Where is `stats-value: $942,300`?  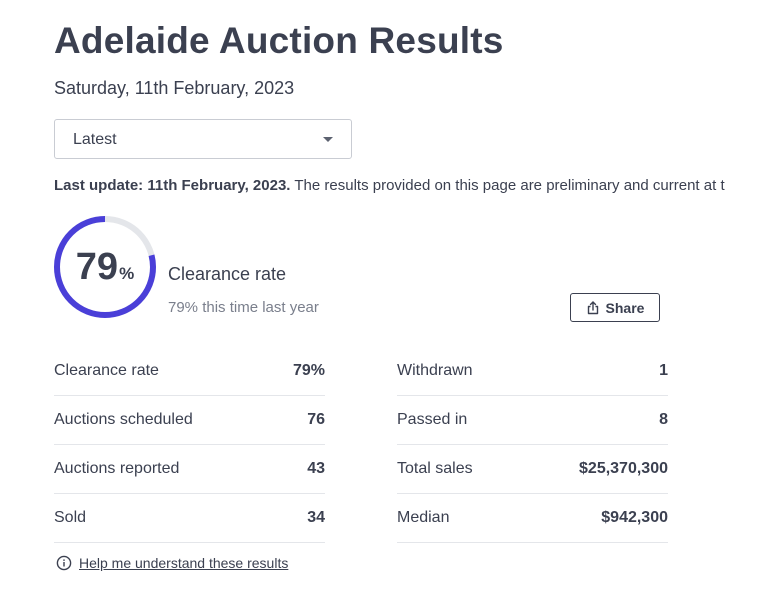 stats-value: $942,300 is located at coordinates (634, 517).